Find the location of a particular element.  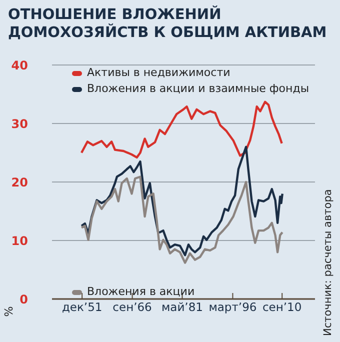

chart-title: ОТНОШЕНИЕ ВЛОЖЕНИЙ ДОМОХОЗЯЙСТВ К ОБЩИМ АКТИВАМ is located at coordinates (168, 24).